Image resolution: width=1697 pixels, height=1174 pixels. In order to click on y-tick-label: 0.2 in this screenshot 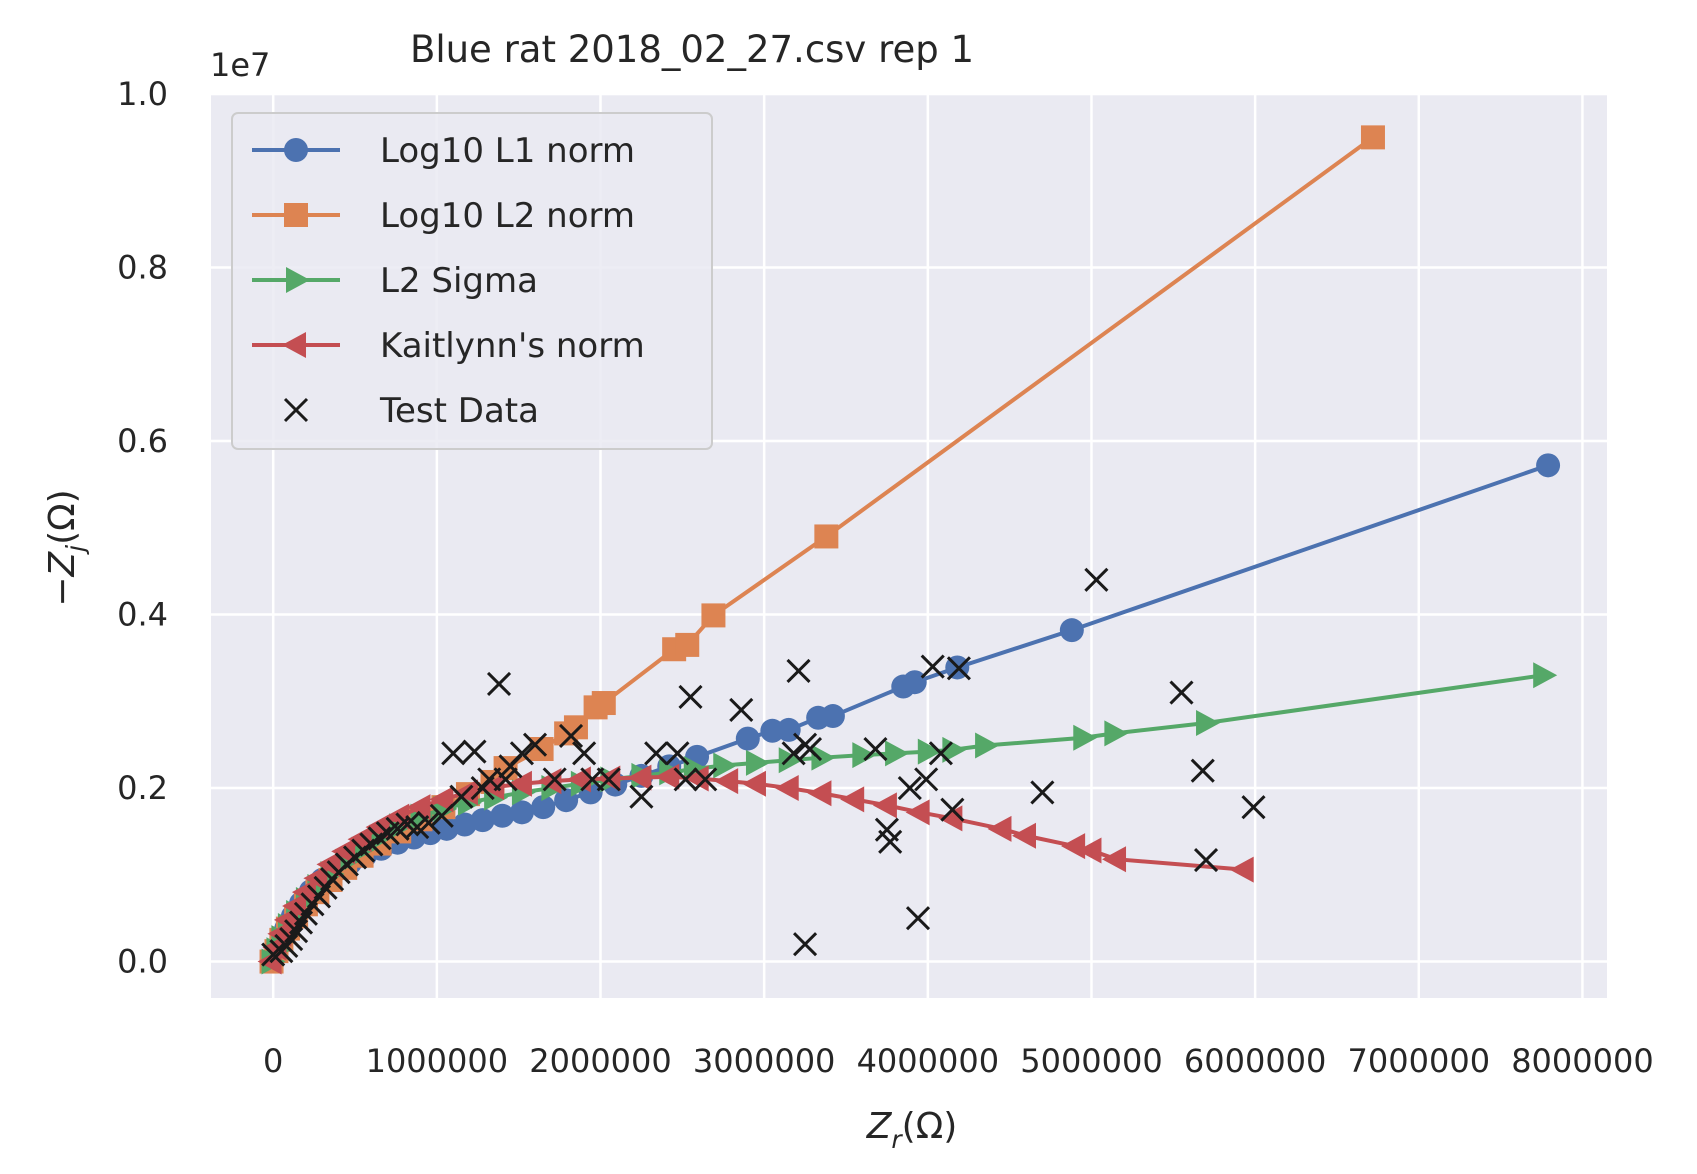, I will do `click(142, 788)`.